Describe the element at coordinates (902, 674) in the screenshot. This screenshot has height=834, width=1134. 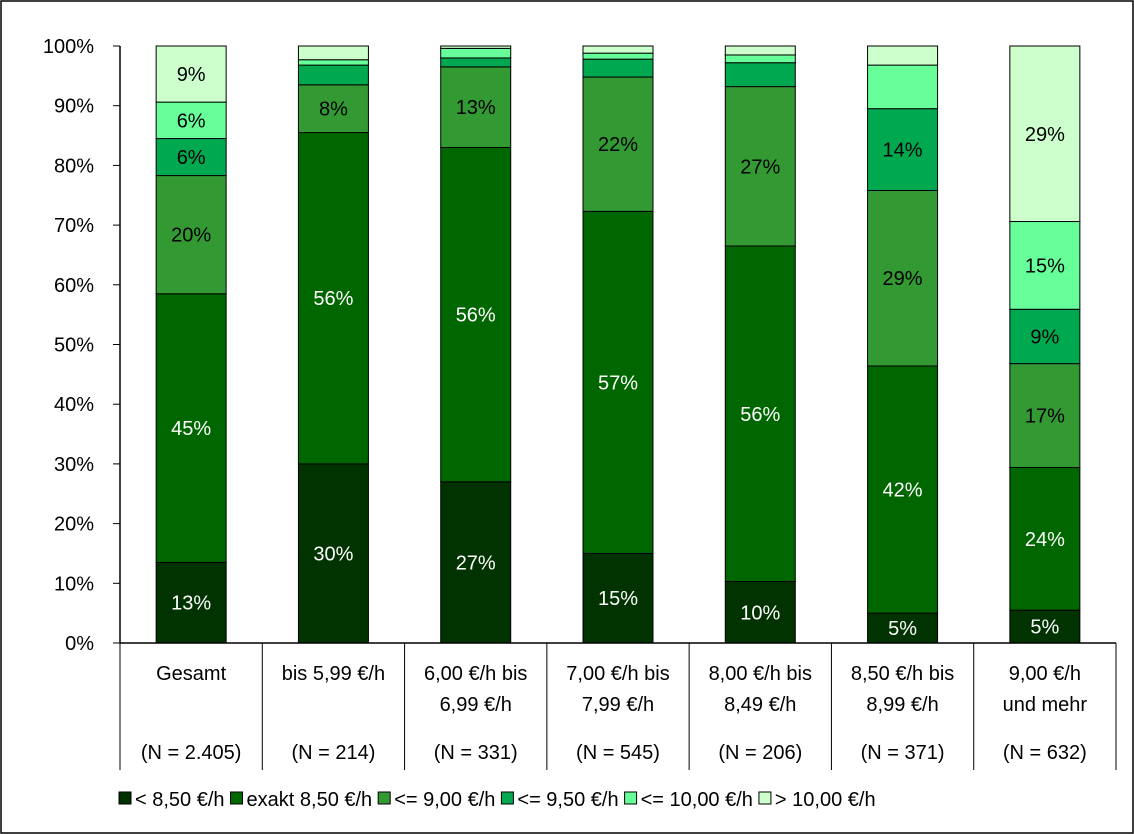
I see `x-tick-label: 8,50 €/h bis` at that location.